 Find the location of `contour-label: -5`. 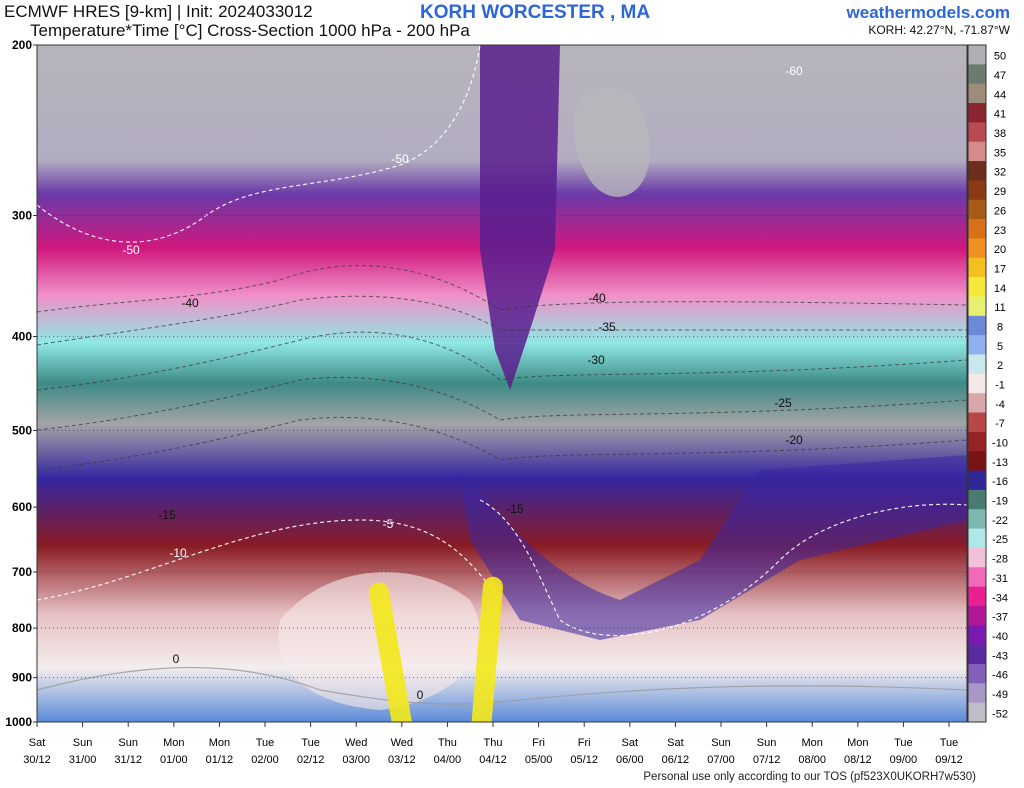

contour-label: -5 is located at coordinates (388, 524).